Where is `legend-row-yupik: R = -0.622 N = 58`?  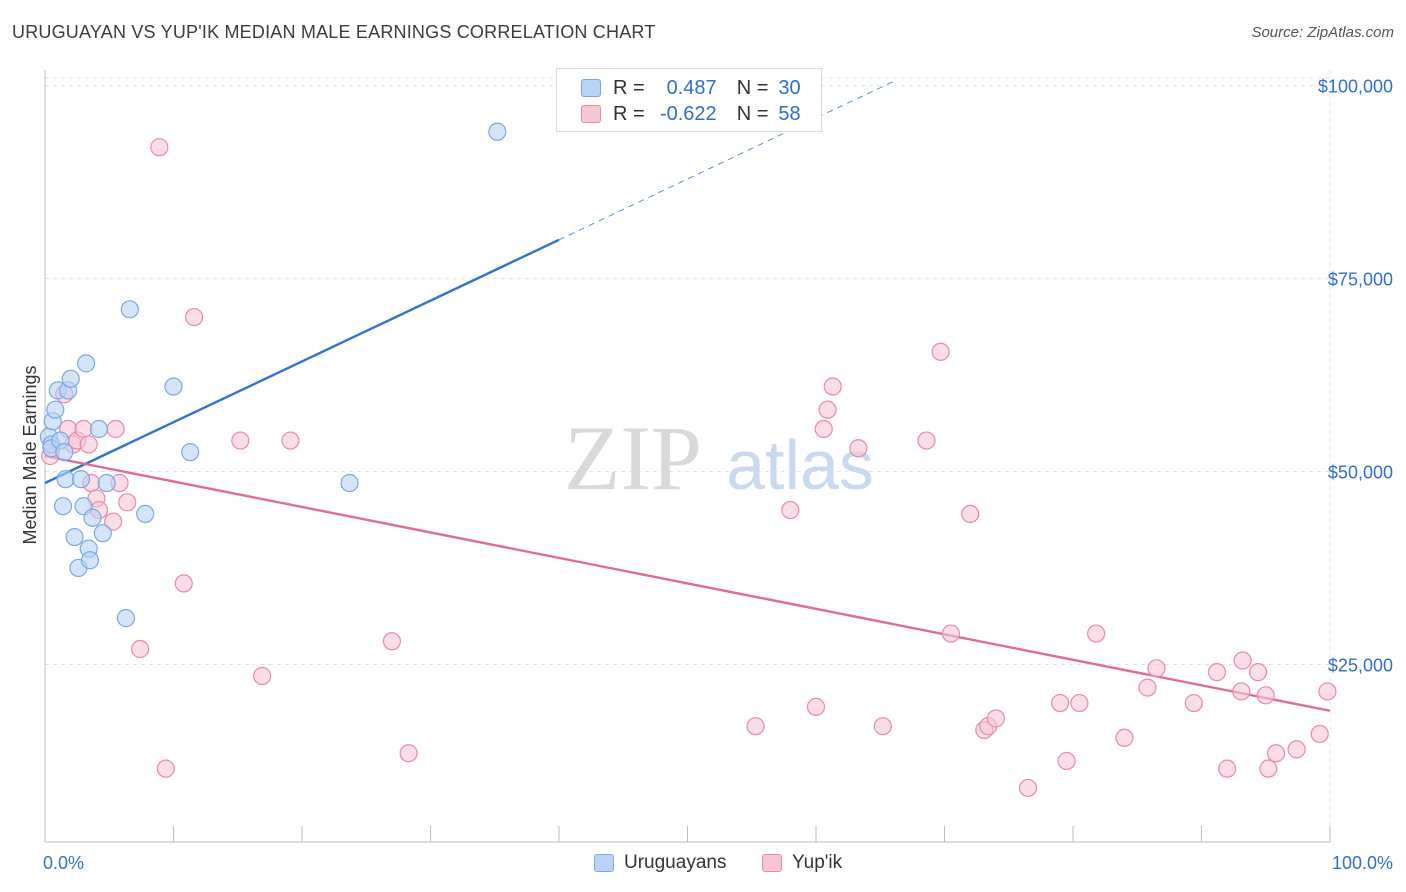 legend-row-yupik: R = -0.622 N = 58 is located at coordinates (691, 114).